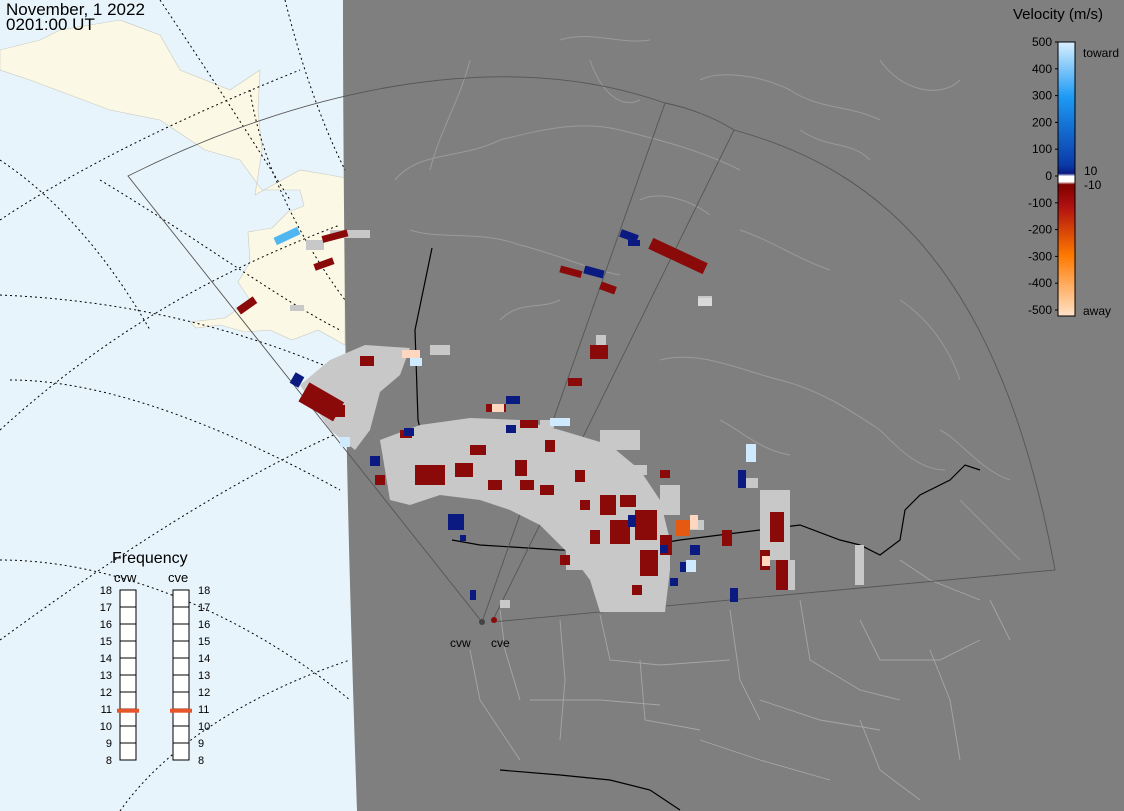  I want to click on velocity-toward-label: toward, so click(1101, 53).